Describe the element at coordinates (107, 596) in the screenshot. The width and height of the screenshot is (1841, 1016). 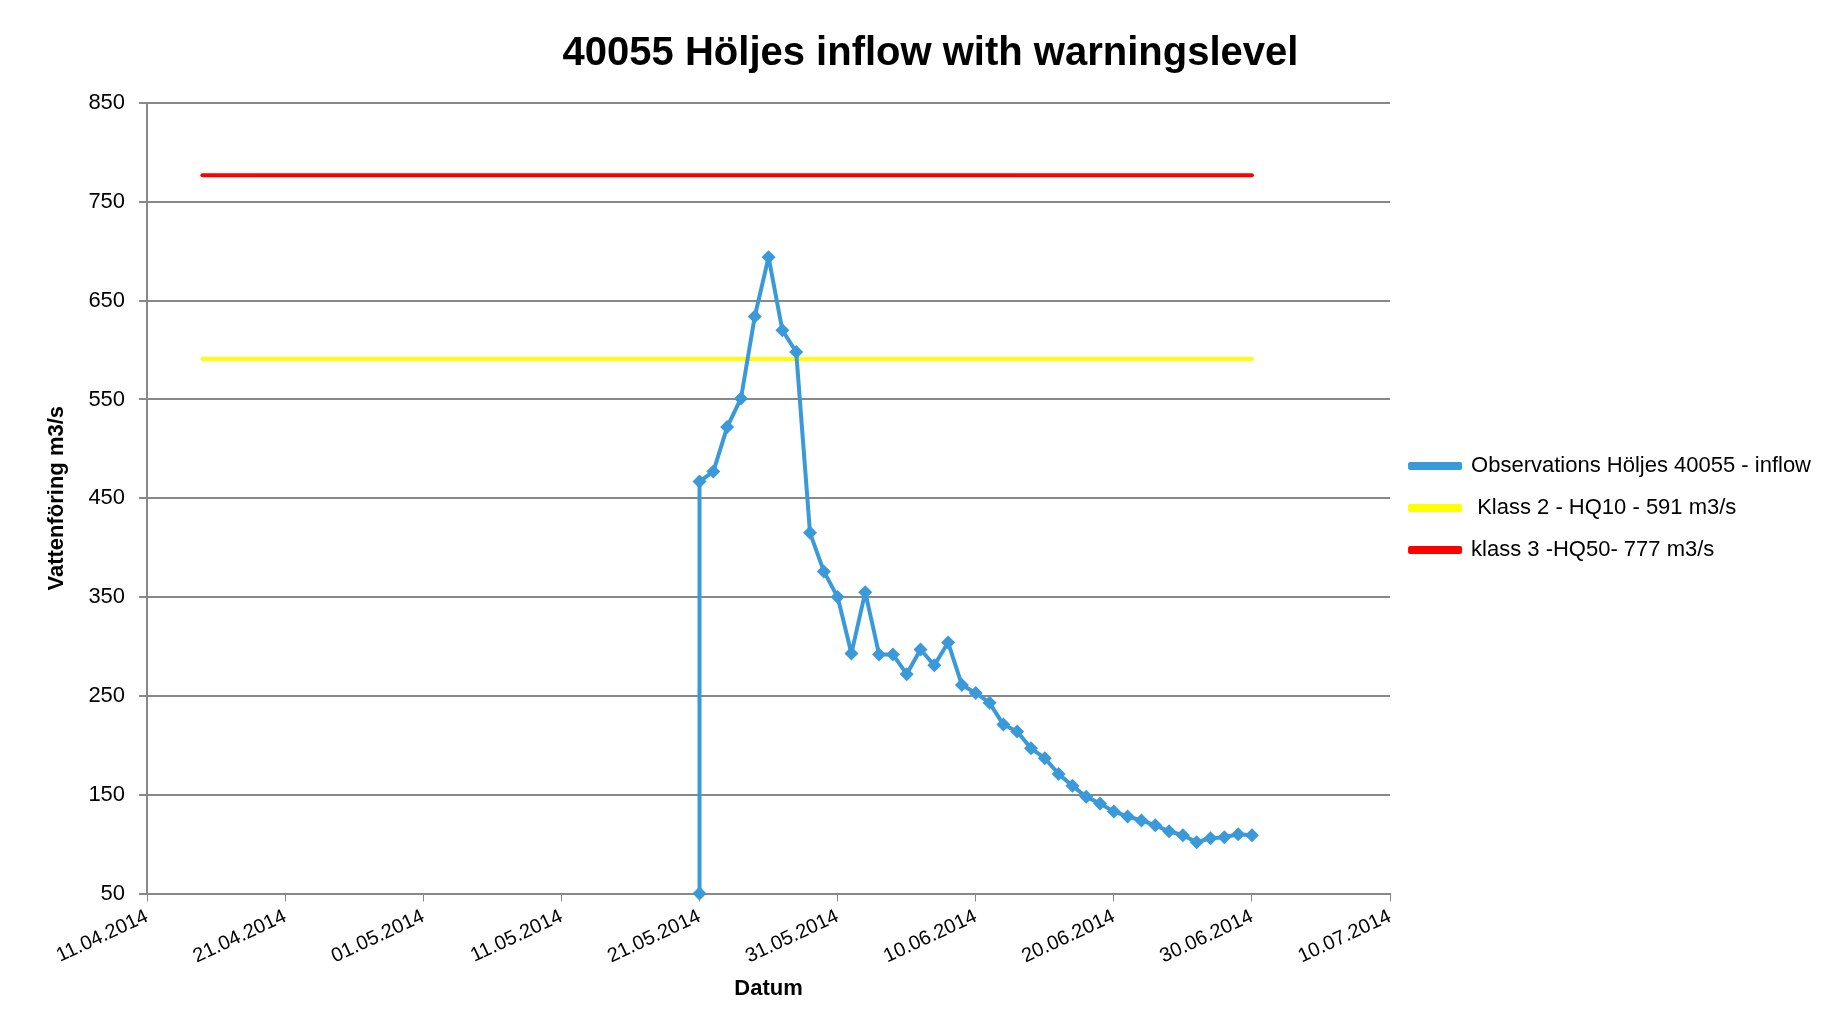
I see `y-tick-label: 350` at that location.